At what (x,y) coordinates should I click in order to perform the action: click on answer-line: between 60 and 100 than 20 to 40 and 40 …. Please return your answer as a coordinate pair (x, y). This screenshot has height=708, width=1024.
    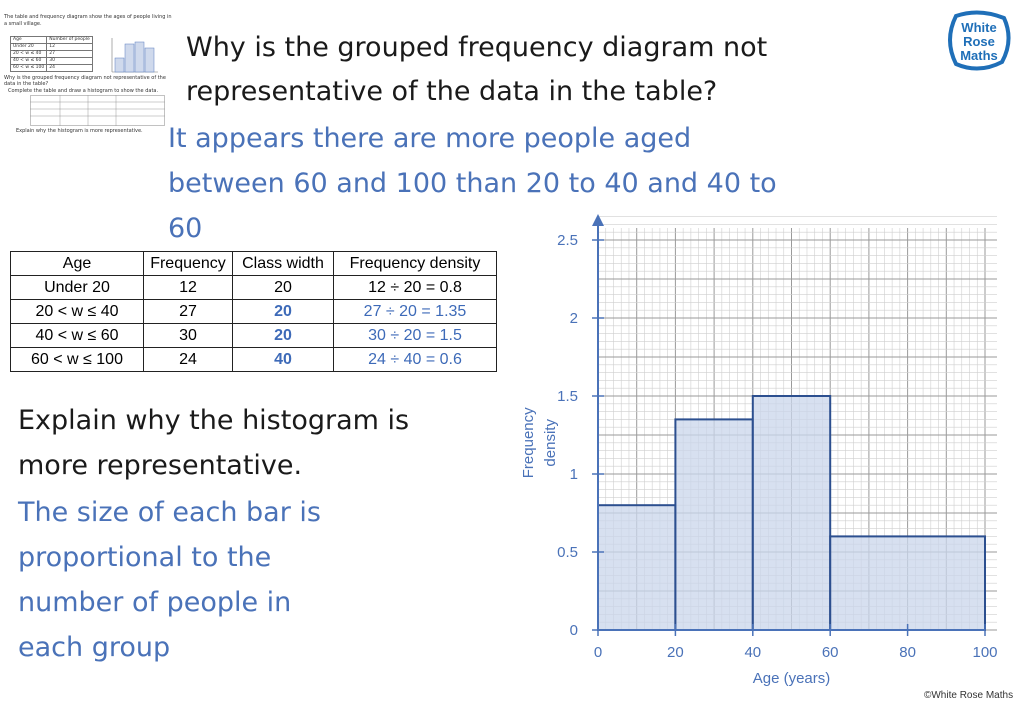
    Looking at the image, I should click on (472, 183).